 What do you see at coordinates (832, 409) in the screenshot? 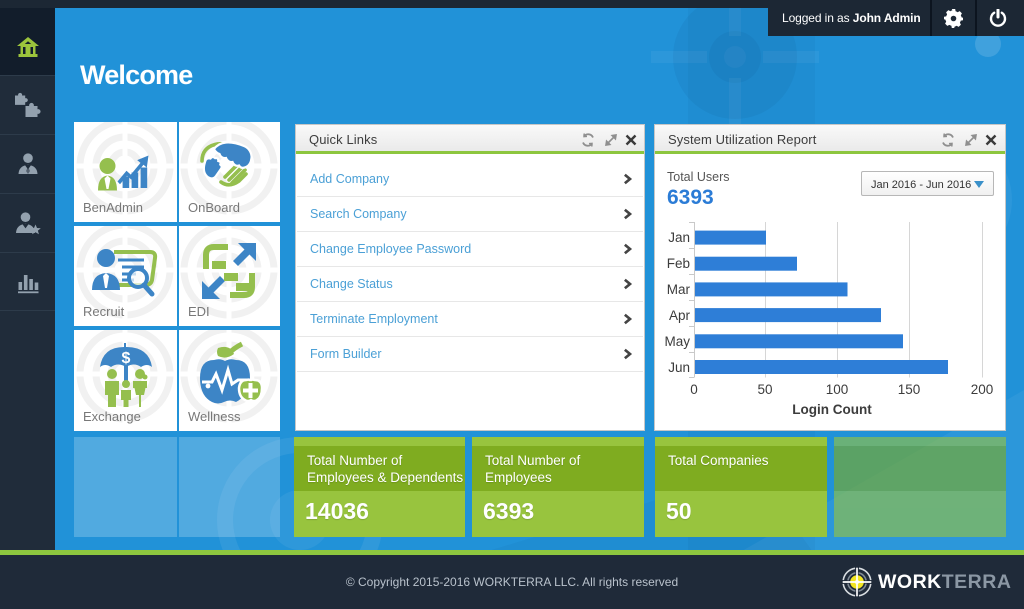
I see `svg-text: Login Count` at bounding box center [832, 409].